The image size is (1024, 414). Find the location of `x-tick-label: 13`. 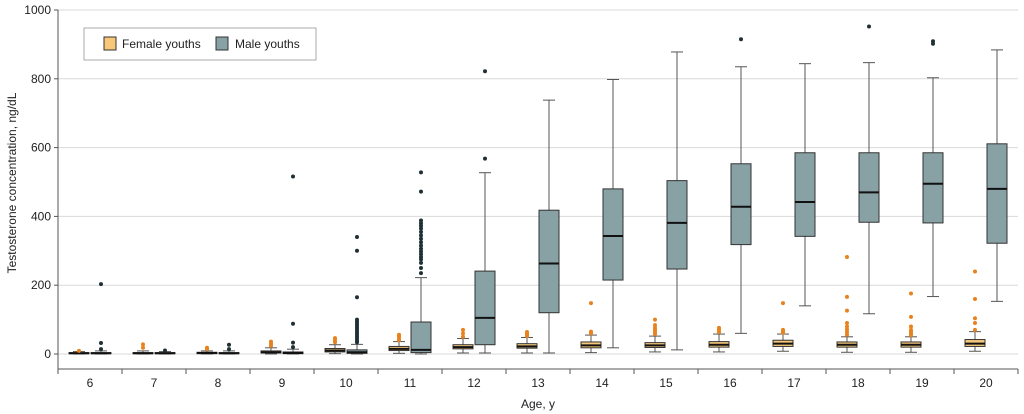

x-tick-label: 13 is located at coordinates (538, 383).